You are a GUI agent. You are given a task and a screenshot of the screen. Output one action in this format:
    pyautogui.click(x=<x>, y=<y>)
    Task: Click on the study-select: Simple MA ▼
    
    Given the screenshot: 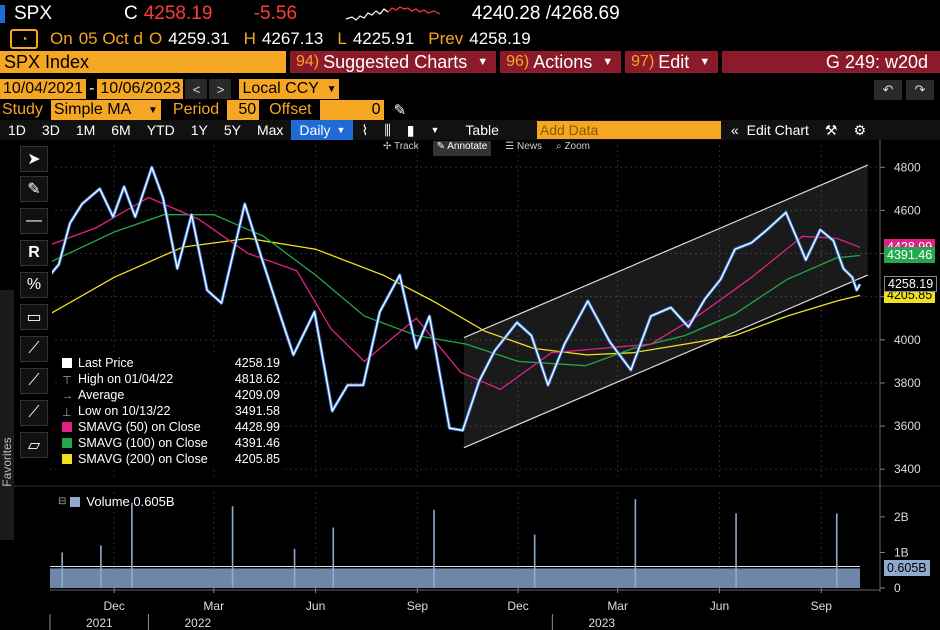 What is the action you would take?
    pyautogui.click(x=105, y=110)
    